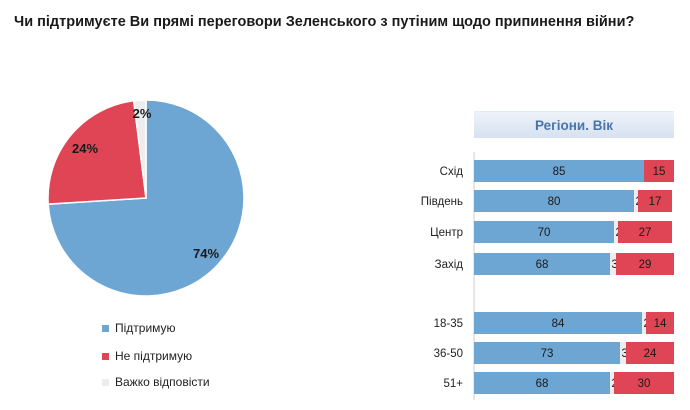 The width and height of the screenshot is (690, 410). Describe the element at coordinates (574, 124) in the screenshot. I see `panel-header: Регіони. Вік` at that location.